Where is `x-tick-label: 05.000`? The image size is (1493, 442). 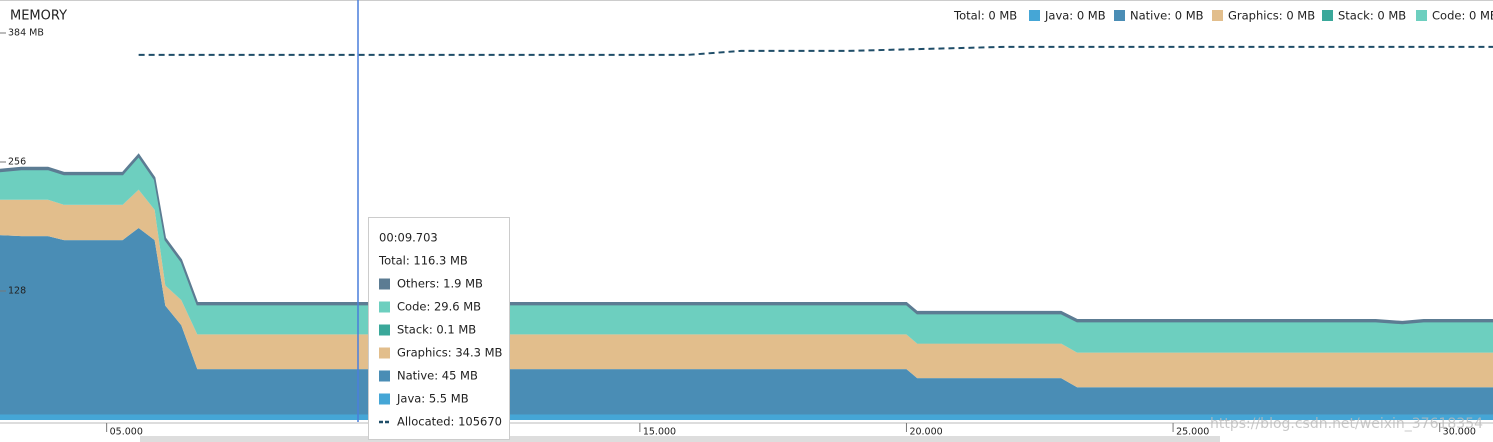
x-tick-label: 05.000 is located at coordinates (126, 432).